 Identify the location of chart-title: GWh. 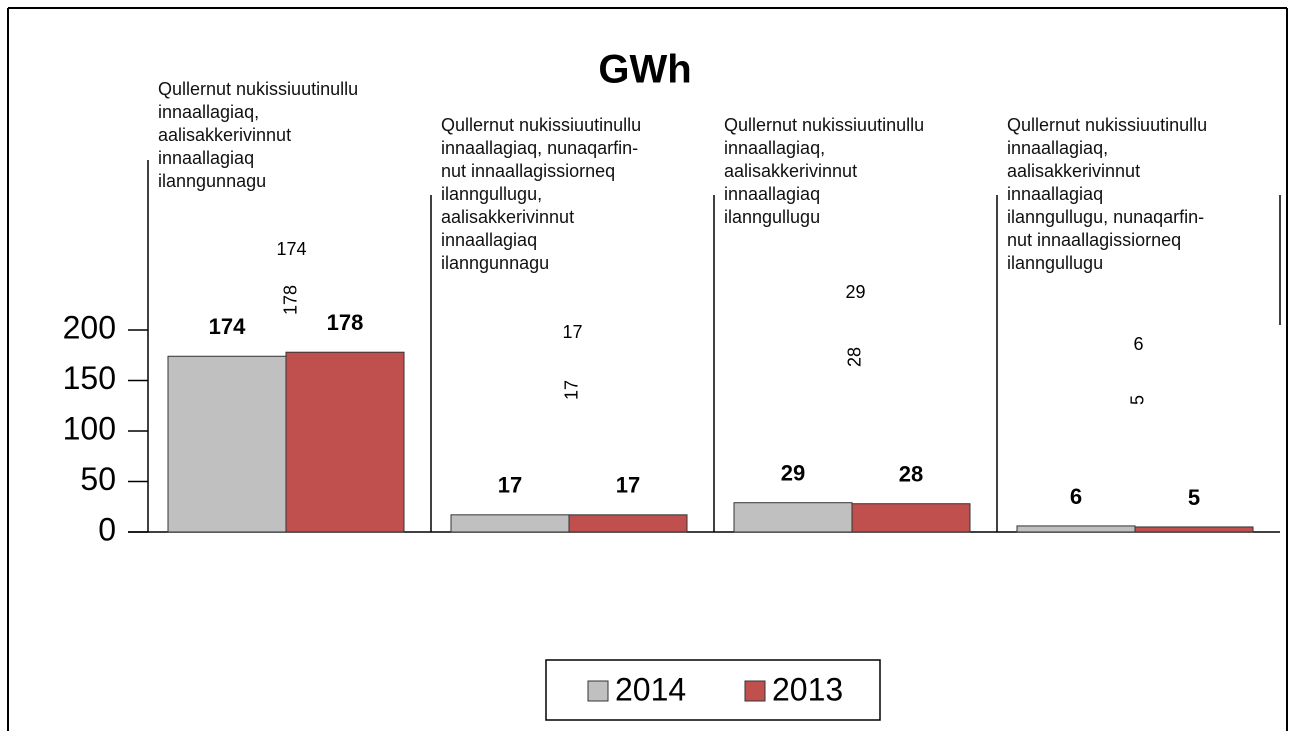
(644, 70).